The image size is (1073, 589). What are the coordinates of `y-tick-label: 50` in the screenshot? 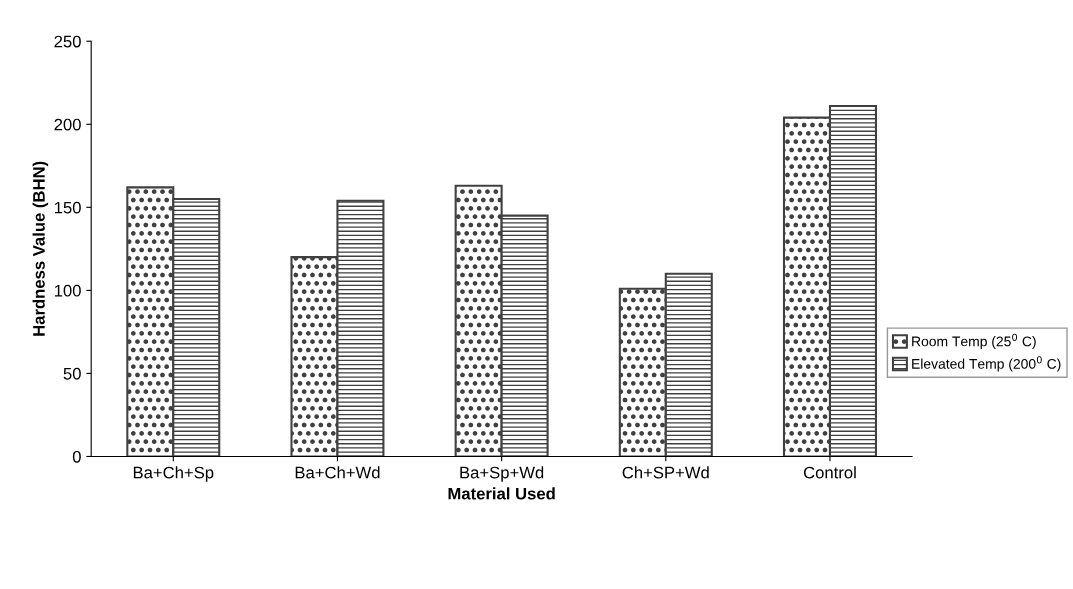 It's located at (72, 373).